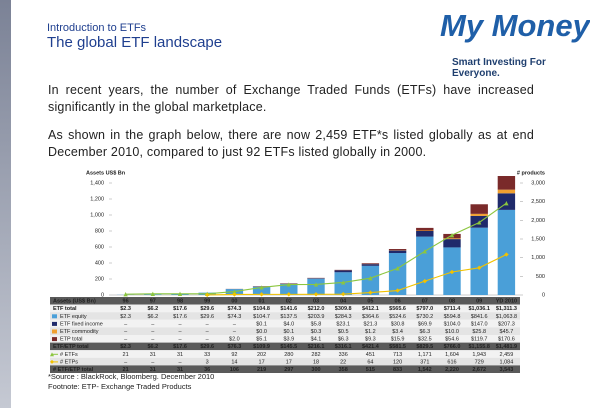  Describe the element at coordinates (207, 302) in the screenshot. I see `table-cell: 99` at that location.